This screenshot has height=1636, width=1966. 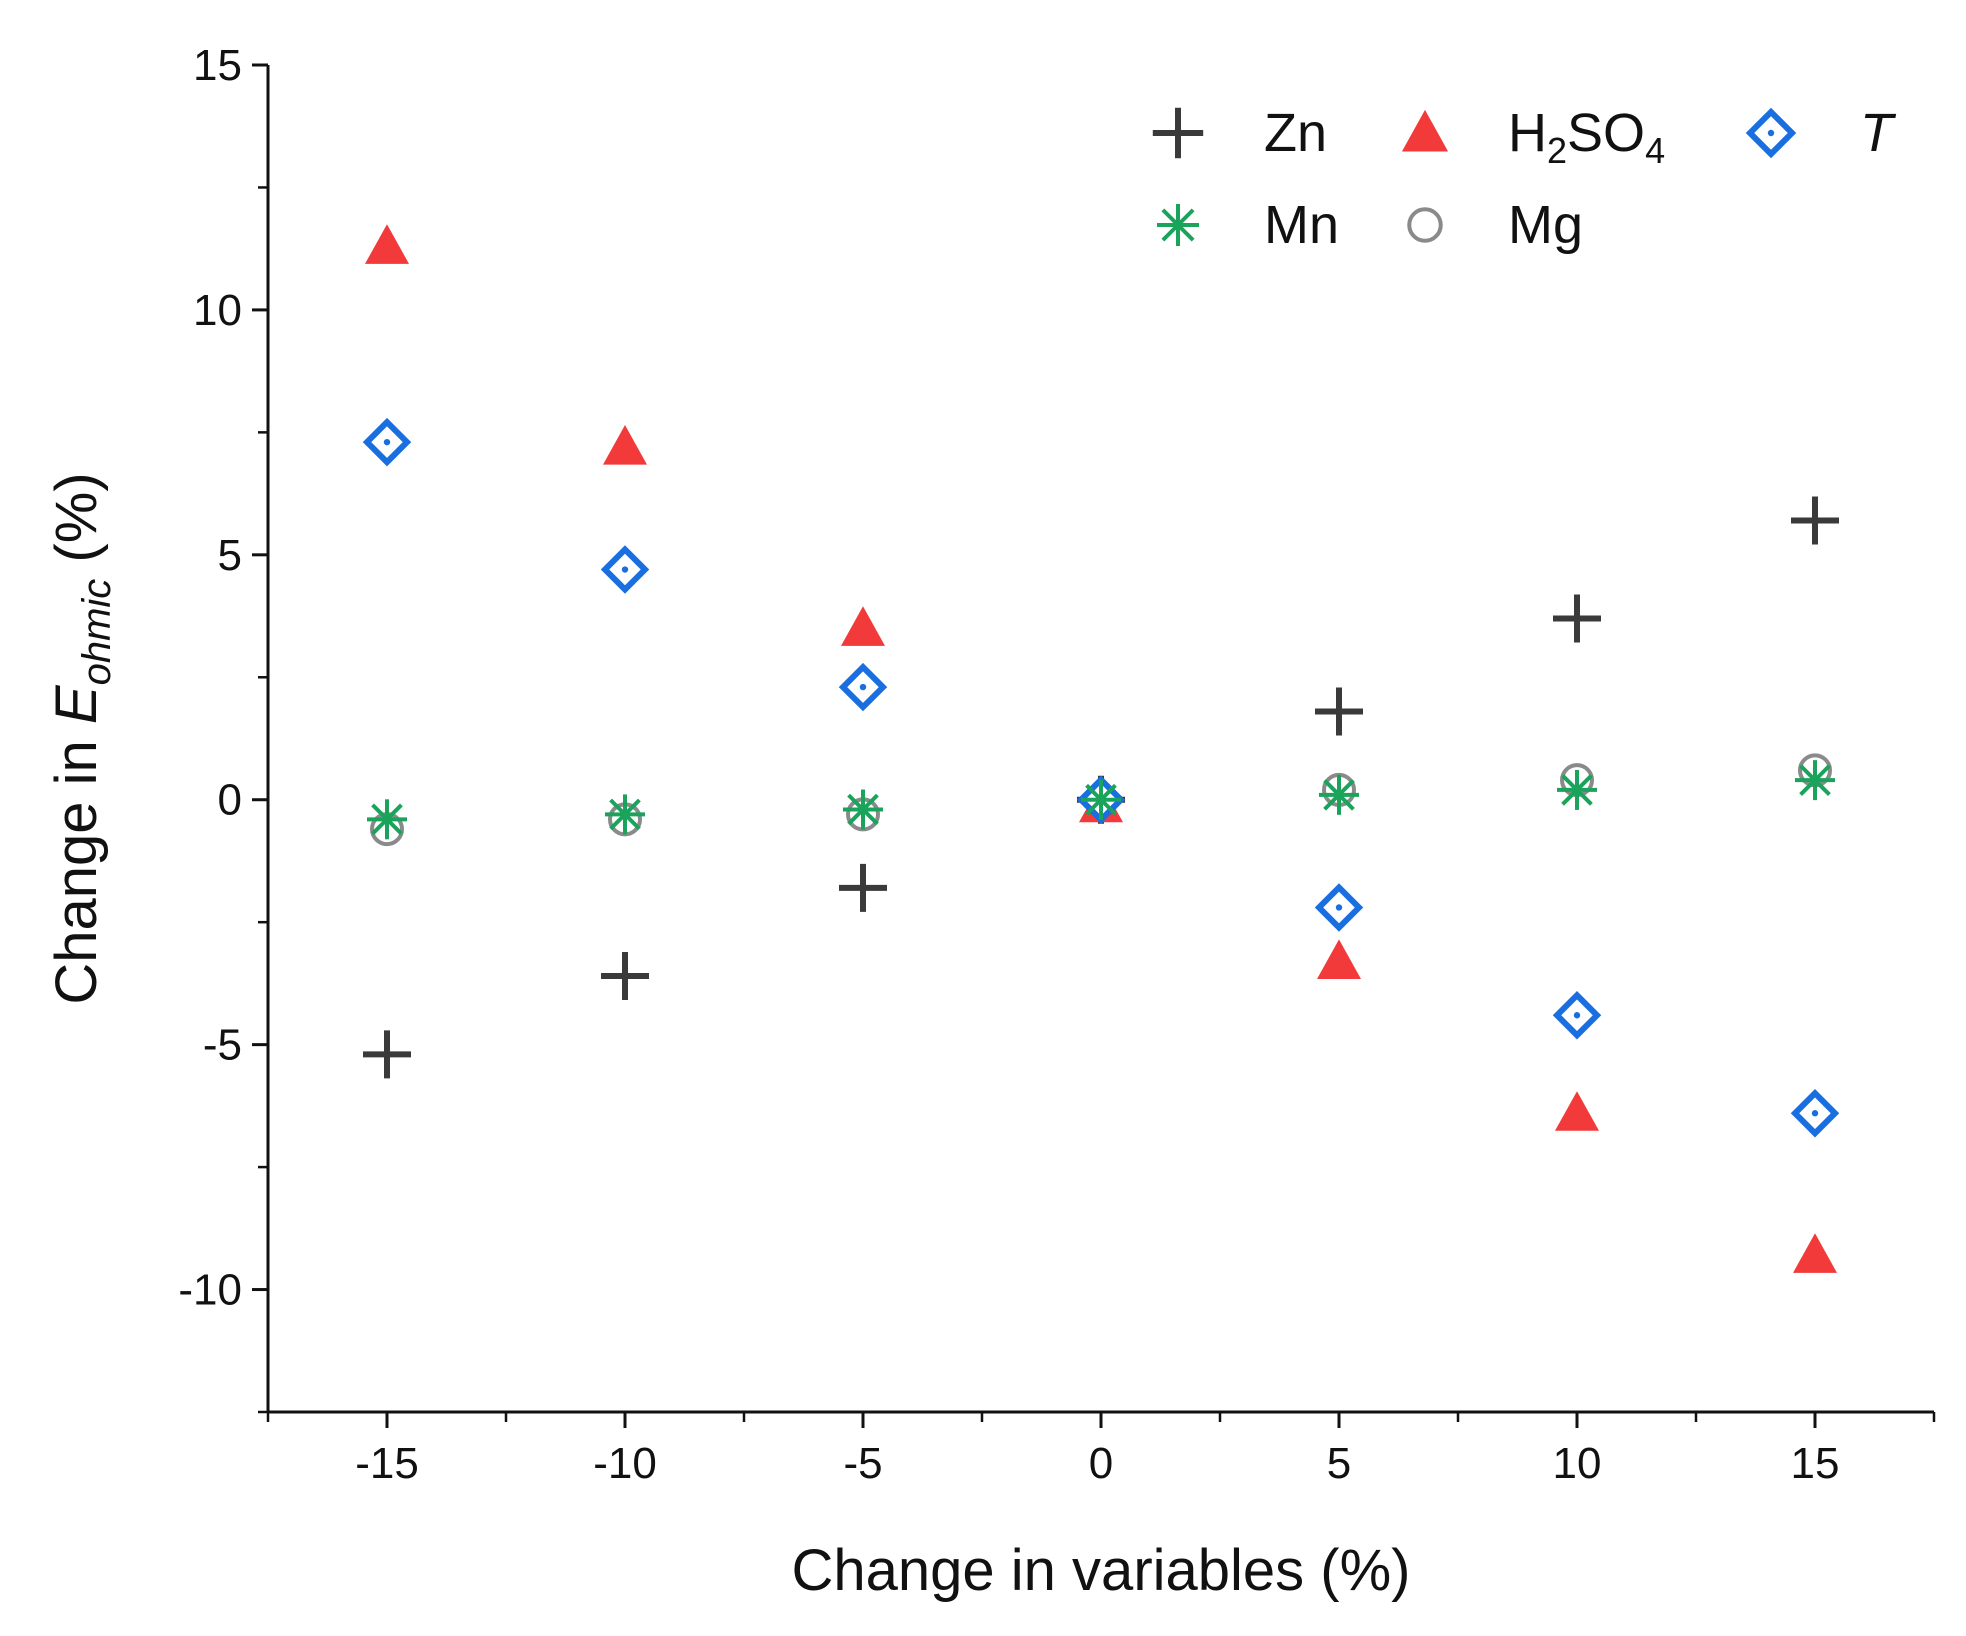 I want to click on x-tick-label: 5, so click(x=1339, y=1463).